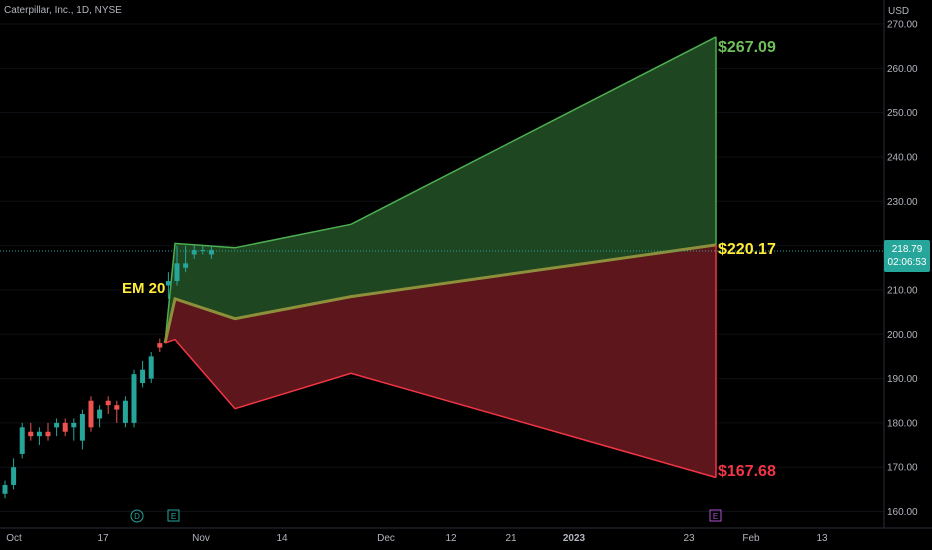  Describe the element at coordinates (747, 249) in the screenshot. I see `mid-target-label: $220.17` at that location.